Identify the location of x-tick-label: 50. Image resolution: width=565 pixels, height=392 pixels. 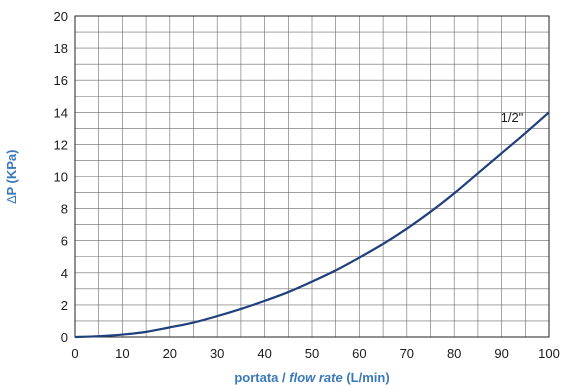
(312, 353).